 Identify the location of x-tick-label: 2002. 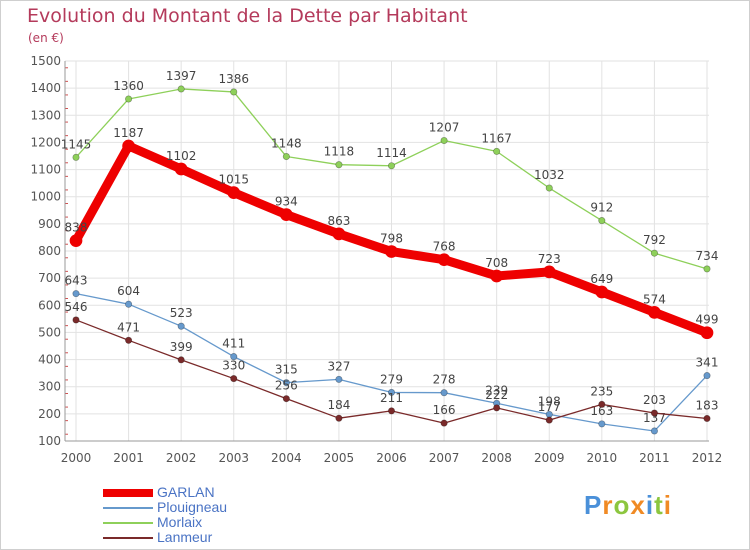
(181, 458).